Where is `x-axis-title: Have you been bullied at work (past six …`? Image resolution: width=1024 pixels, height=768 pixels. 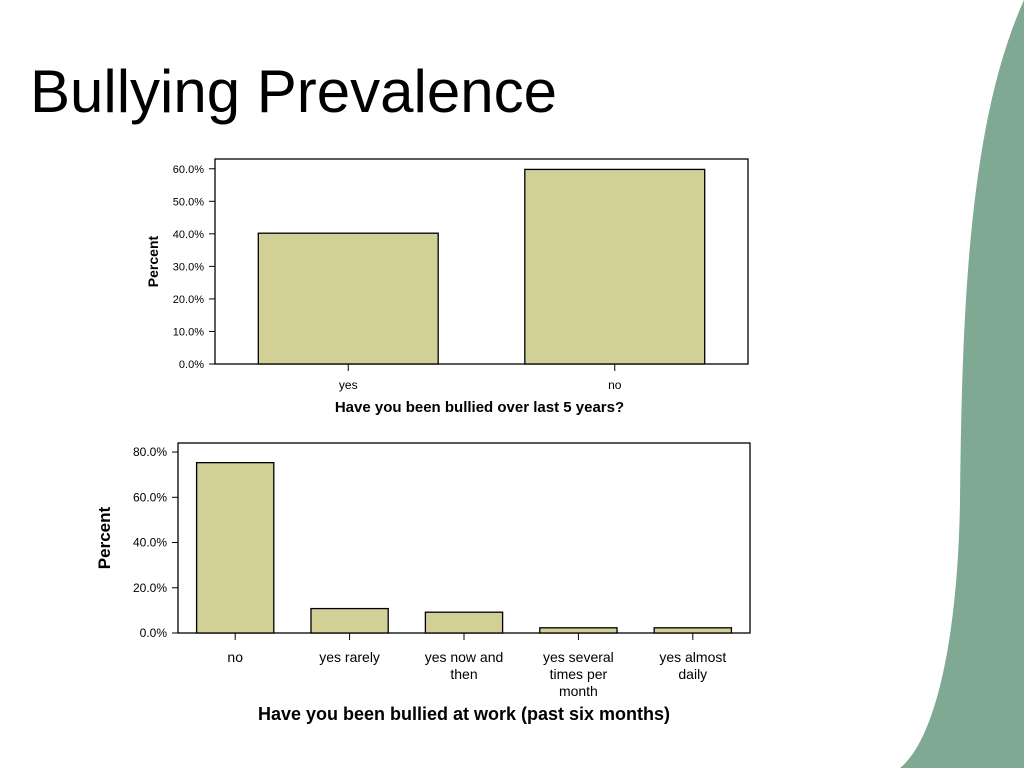
x-axis-title: Have you been bullied at work (past six … is located at coordinates (464, 714).